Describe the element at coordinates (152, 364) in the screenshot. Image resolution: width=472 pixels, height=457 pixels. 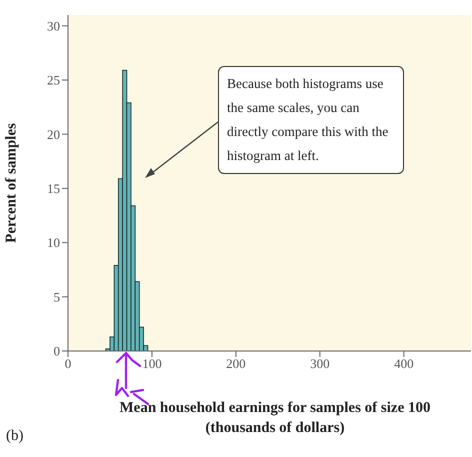
I see `x-tick-label: 100` at that location.